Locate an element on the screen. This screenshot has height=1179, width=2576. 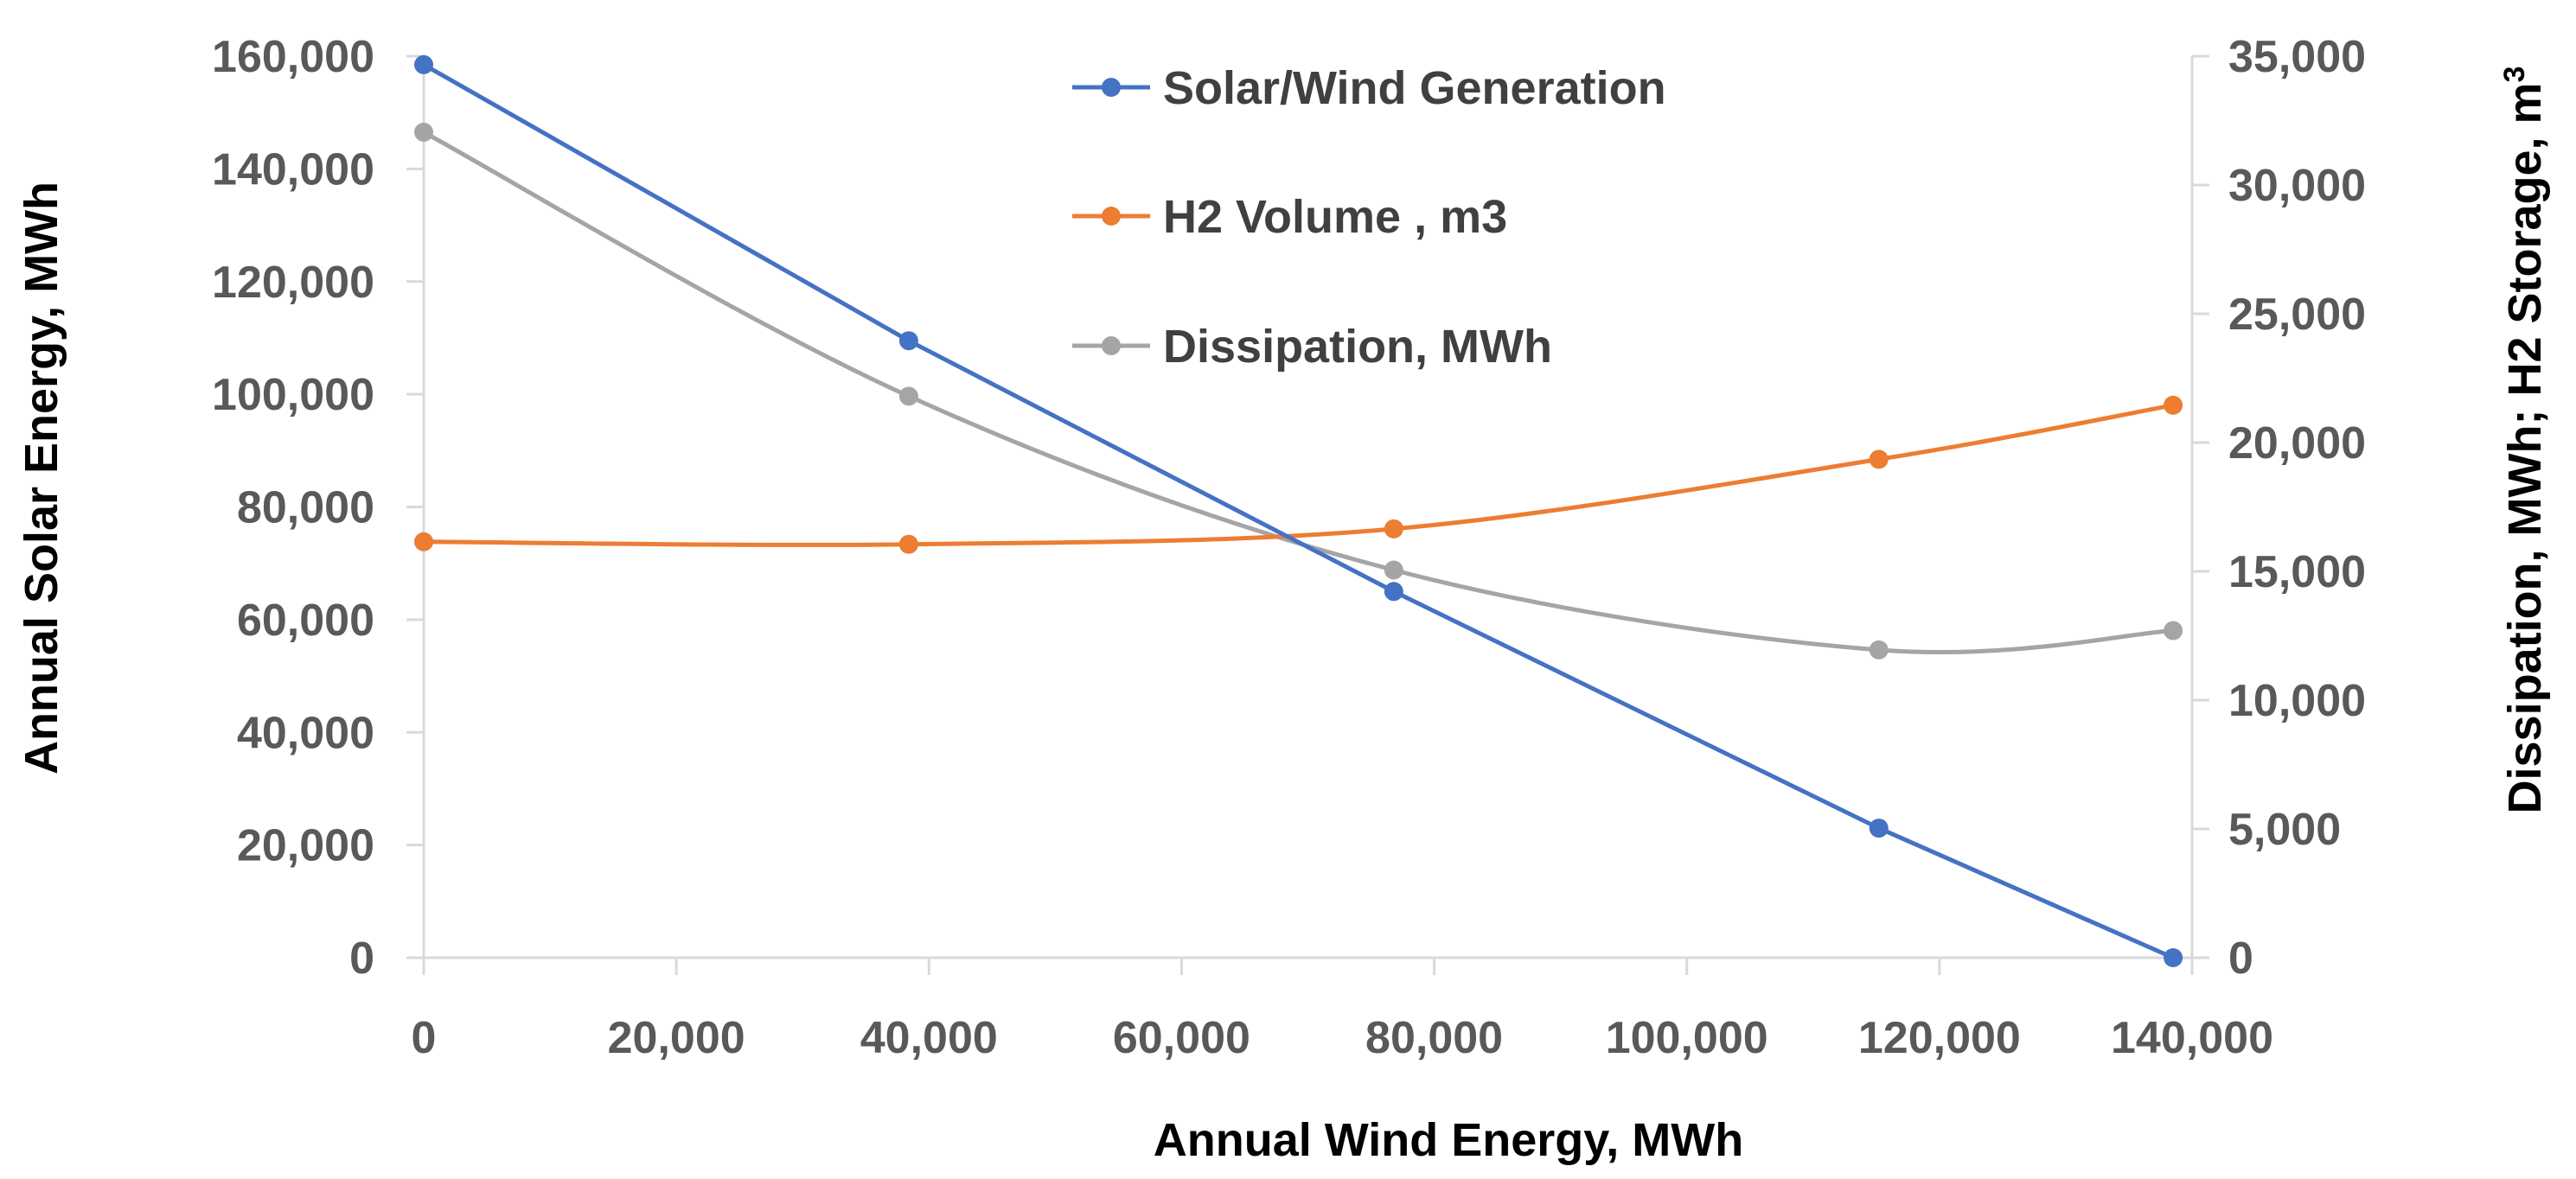
y-left-tick-label: 0 is located at coordinates (362, 959).